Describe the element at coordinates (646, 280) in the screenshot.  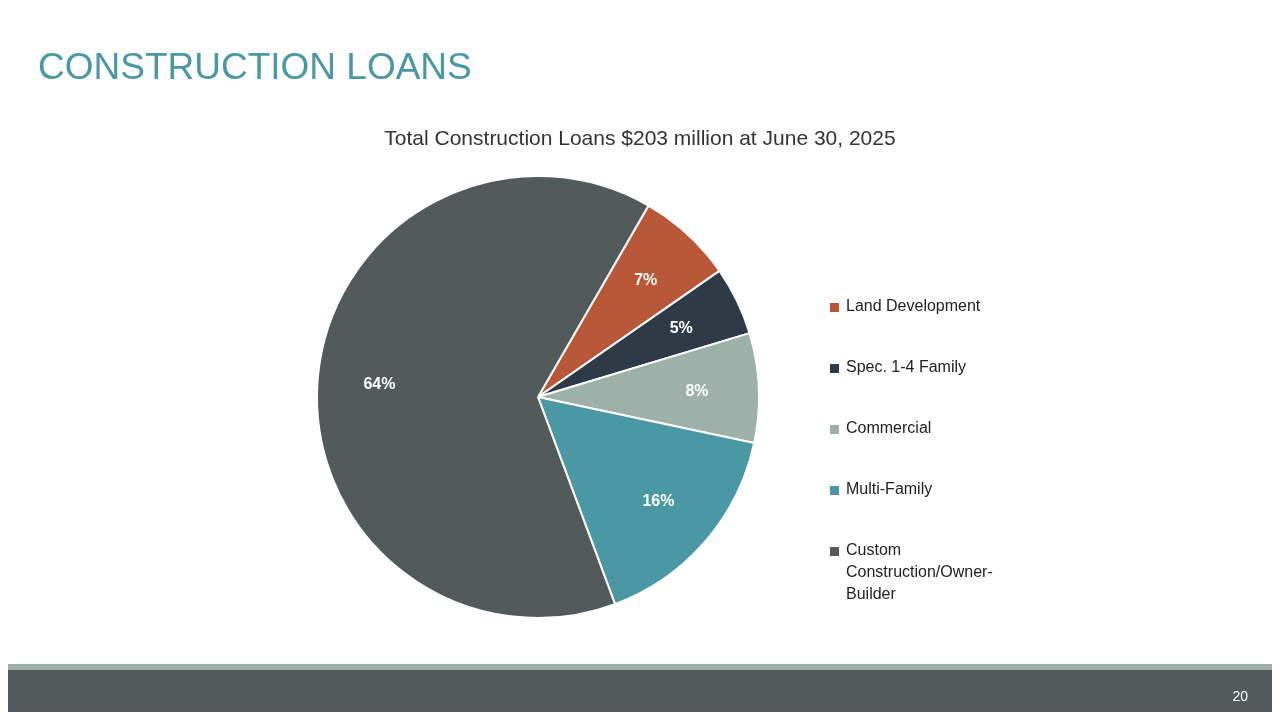
I see `data-label: 7%` at that location.